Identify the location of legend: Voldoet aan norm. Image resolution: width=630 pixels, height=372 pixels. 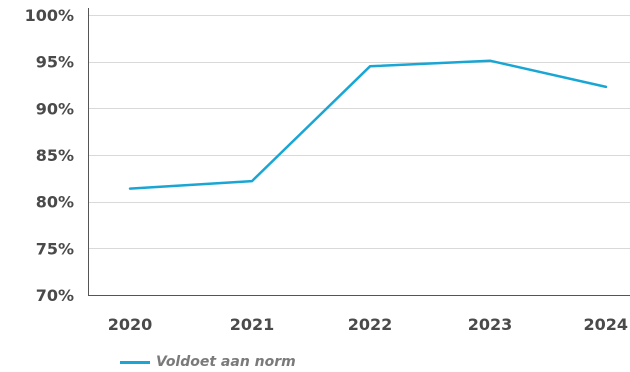
(208, 362).